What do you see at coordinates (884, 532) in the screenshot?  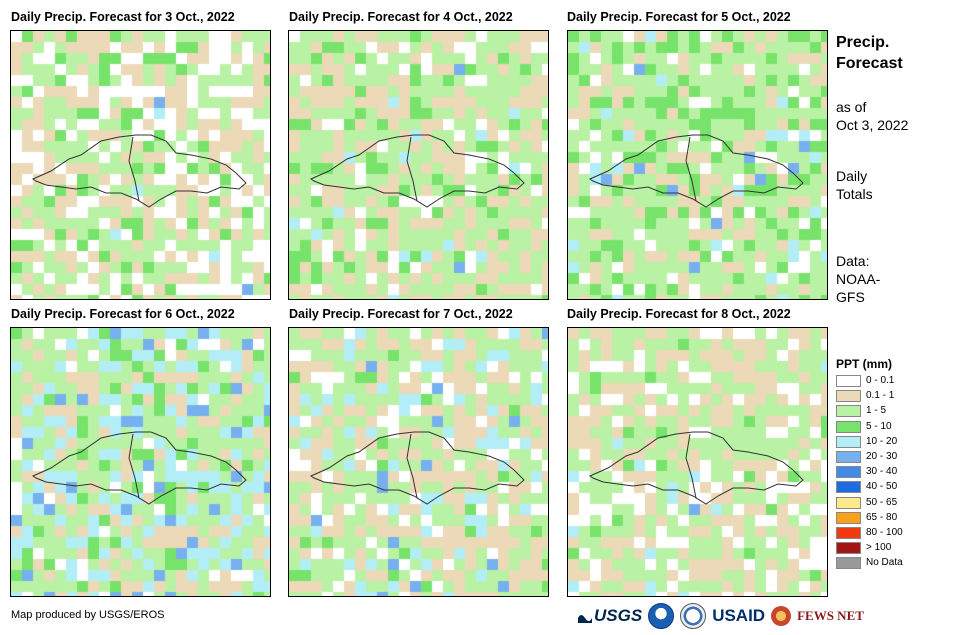 I see `legend-label: 80 - 100` at bounding box center [884, 532].